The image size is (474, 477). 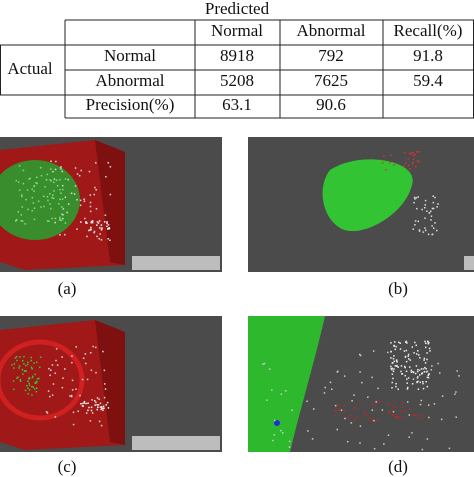 What do you see at coordinates (130, 55) in the screenshot?
I see `row-label: Normal` at bounding box center [130, 55].